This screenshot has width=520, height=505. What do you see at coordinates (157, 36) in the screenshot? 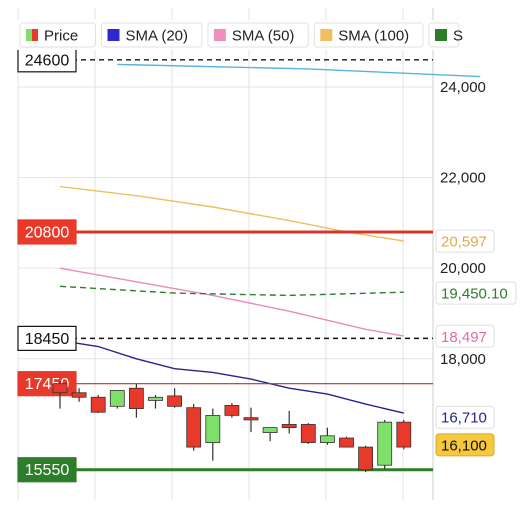
I see `legend-label: SMA (20)` at bounding box center [157, 36].